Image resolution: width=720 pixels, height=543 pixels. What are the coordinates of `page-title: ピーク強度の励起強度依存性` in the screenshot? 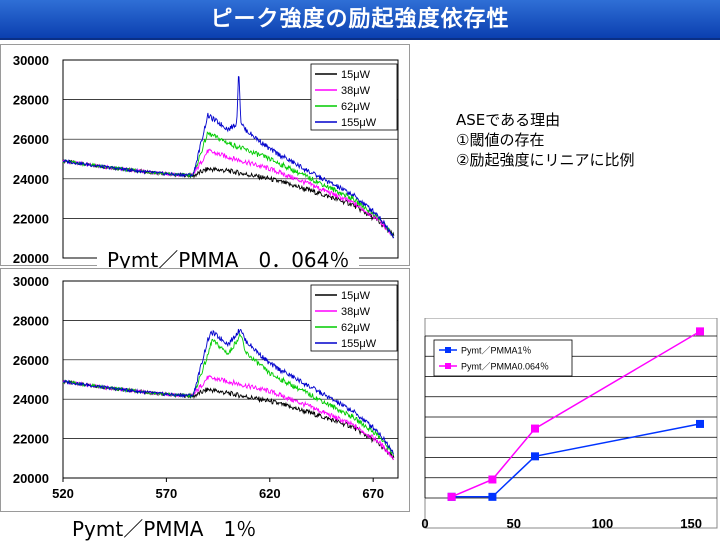 It's located at (360, 19).